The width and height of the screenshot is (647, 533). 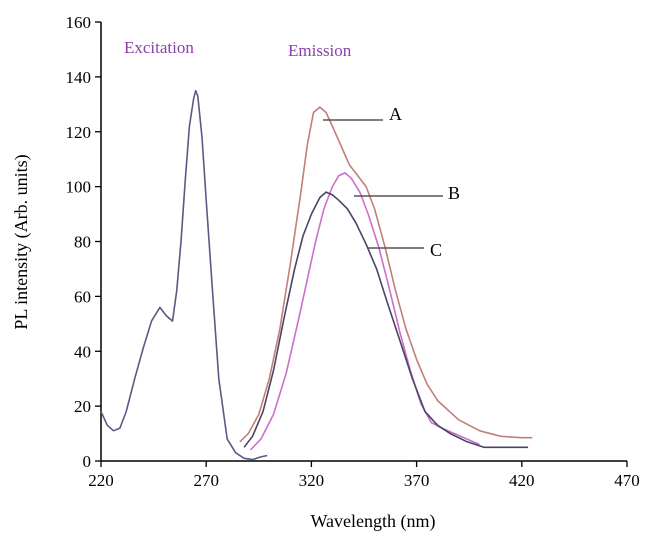 What do you see at coordinates (82, 296) in the screenshot?
I see `y-tick-label: 60` at bounding box center [82, 296].